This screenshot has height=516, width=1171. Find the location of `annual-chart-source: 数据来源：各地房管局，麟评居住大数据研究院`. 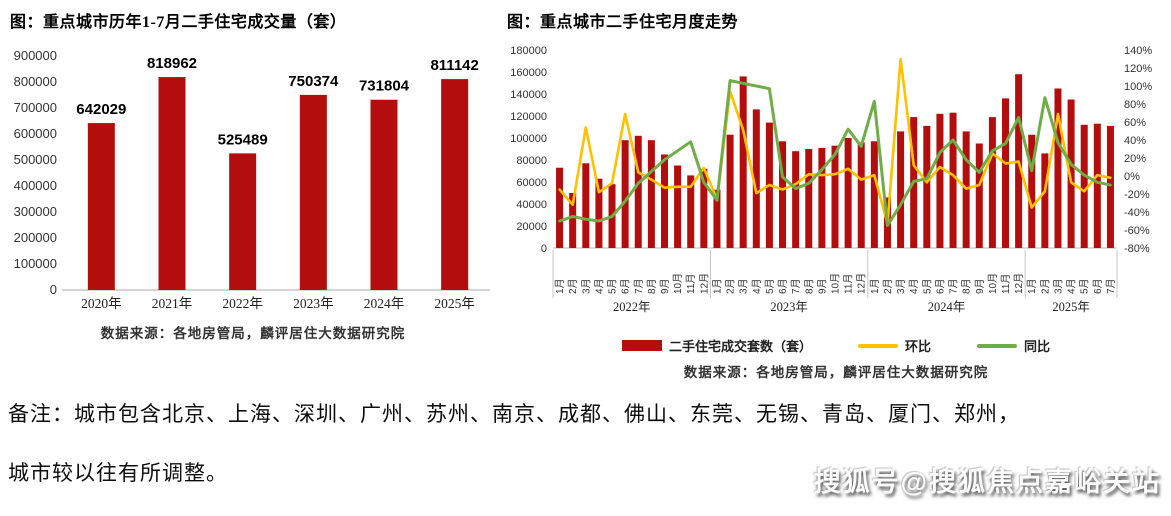

annual-chart-source: 数据来源：各地房管局，麟评居住大数据研究院 is located at coordinates (253, 333).